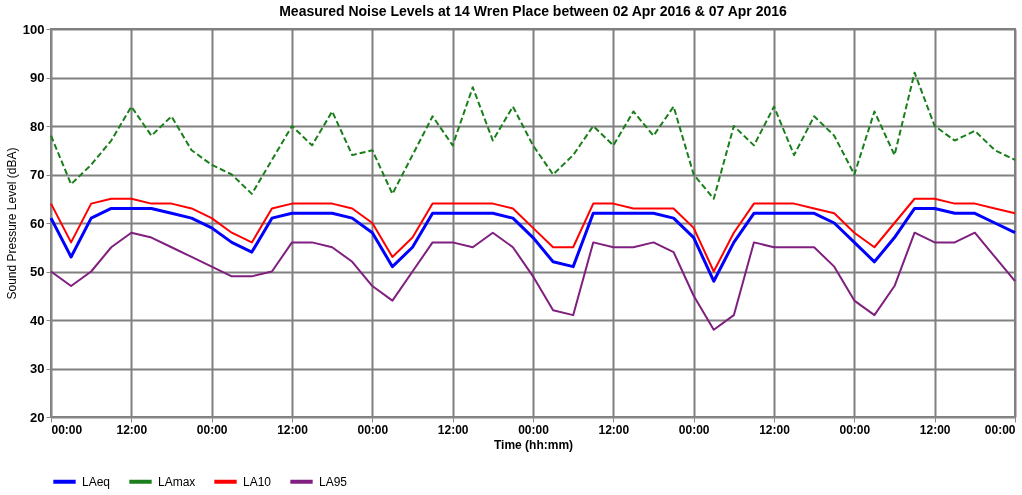 The height and width of the screenshot is (495, 1022). Describe the element at coordinates (37, 77) in the screenshot. I see `y-tick-label: 90` at that location.